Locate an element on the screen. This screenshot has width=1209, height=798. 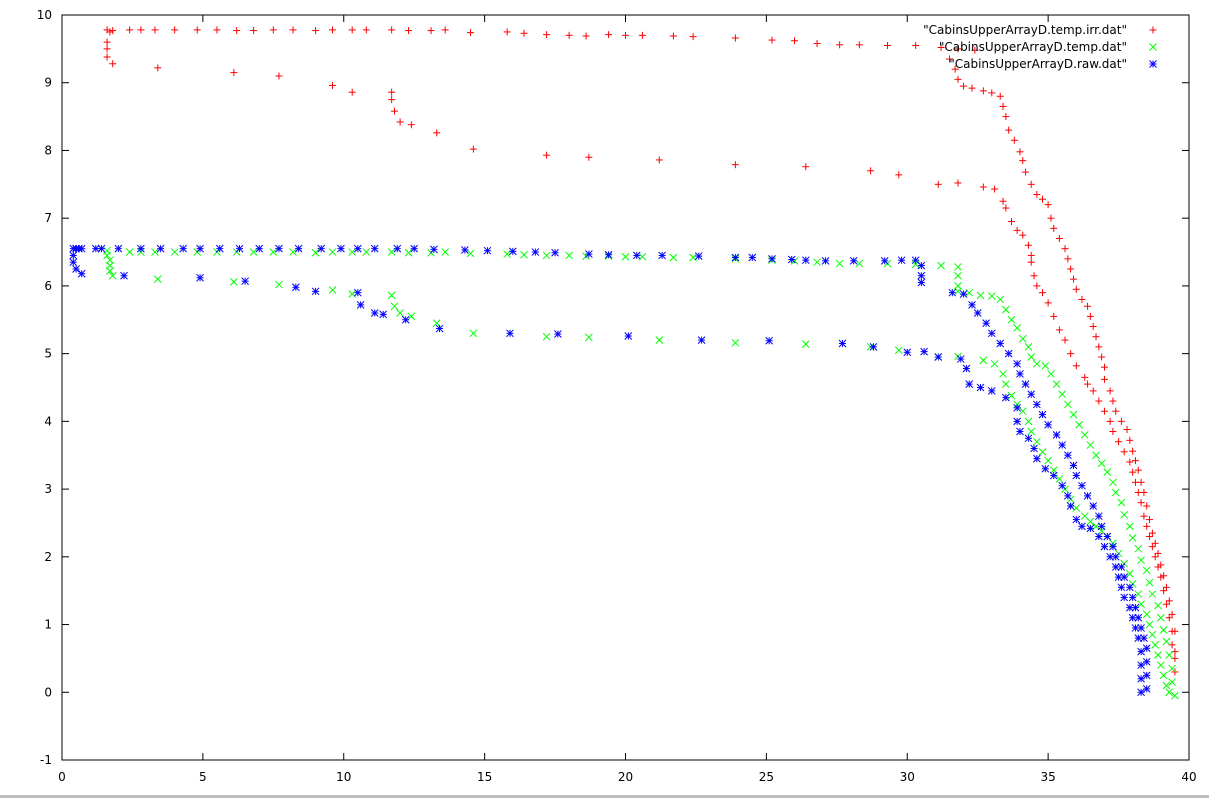
x-tick-label: 20 is located at coordinates (625, 777).